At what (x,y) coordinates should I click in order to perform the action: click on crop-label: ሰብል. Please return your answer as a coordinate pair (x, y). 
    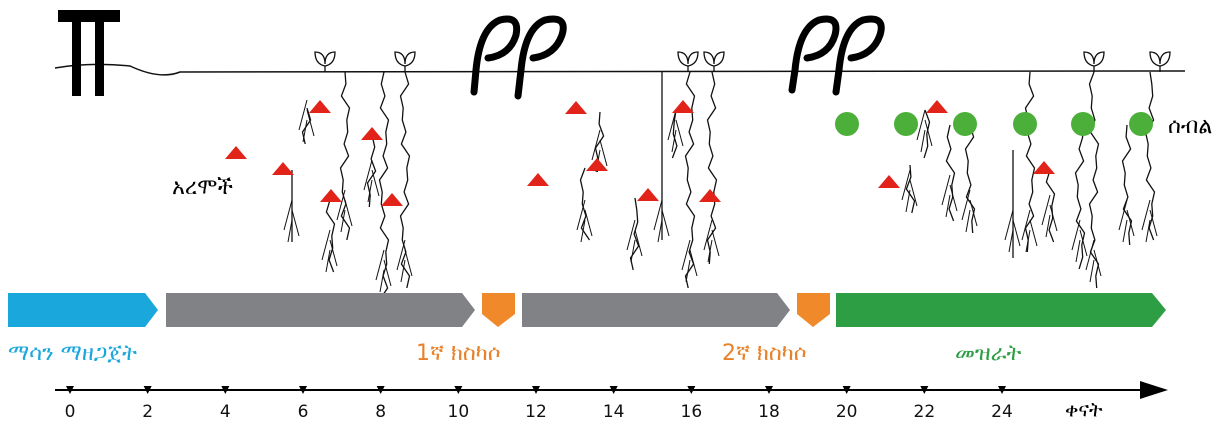
    Looking at the image, I should click on (1190, 126).